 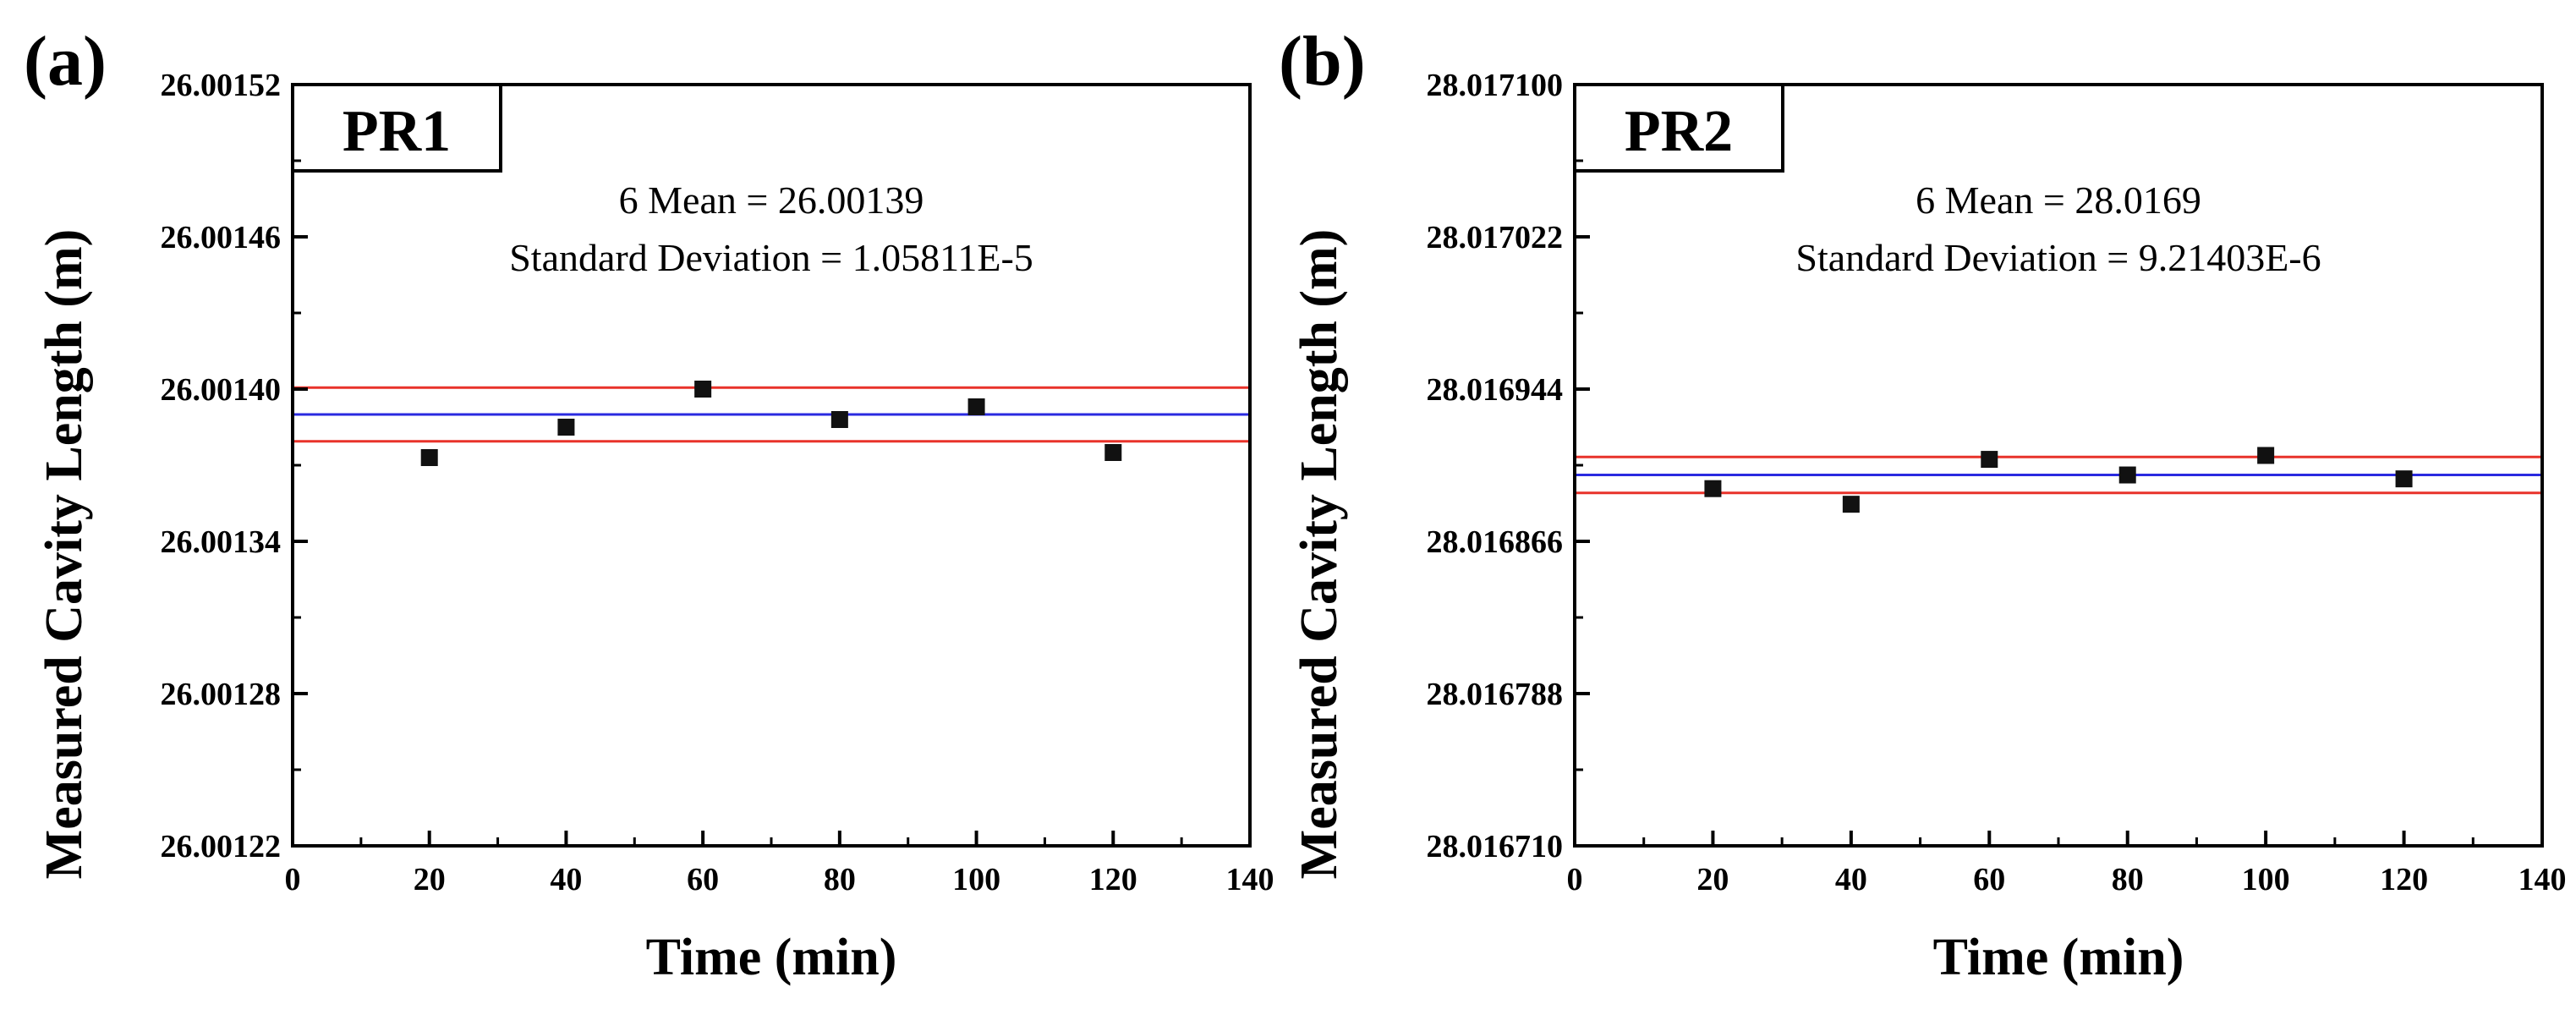 I want to click on y-tick-label-b: 28.016788, so click(x=1495, y=694).